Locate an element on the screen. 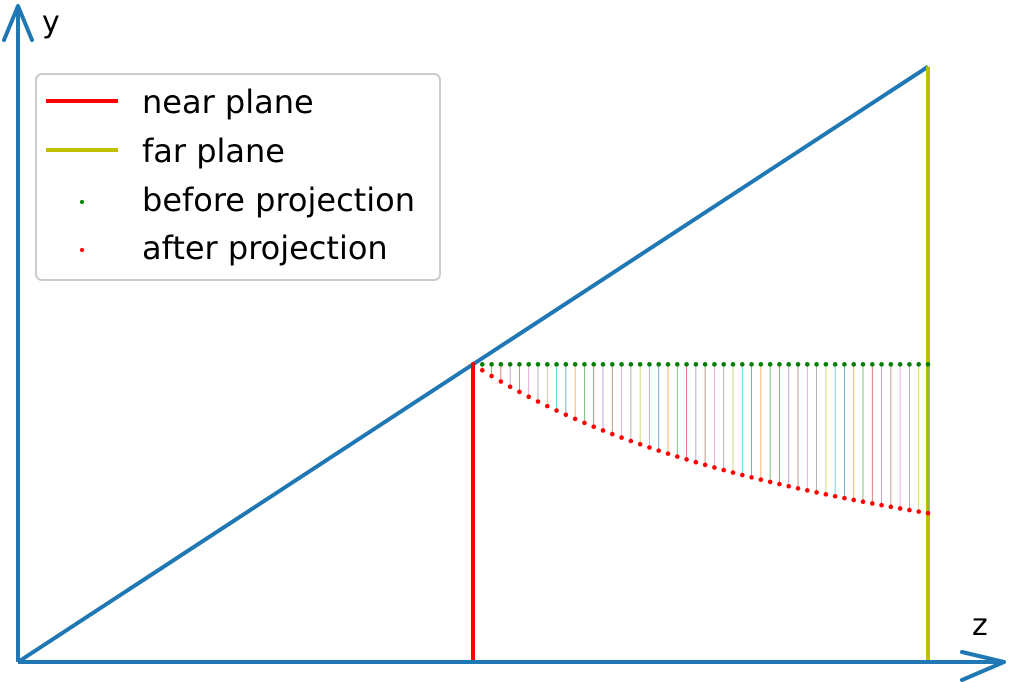 The image size is (1014, 682). x-axis-label: z is located at coordinates (980, 625).